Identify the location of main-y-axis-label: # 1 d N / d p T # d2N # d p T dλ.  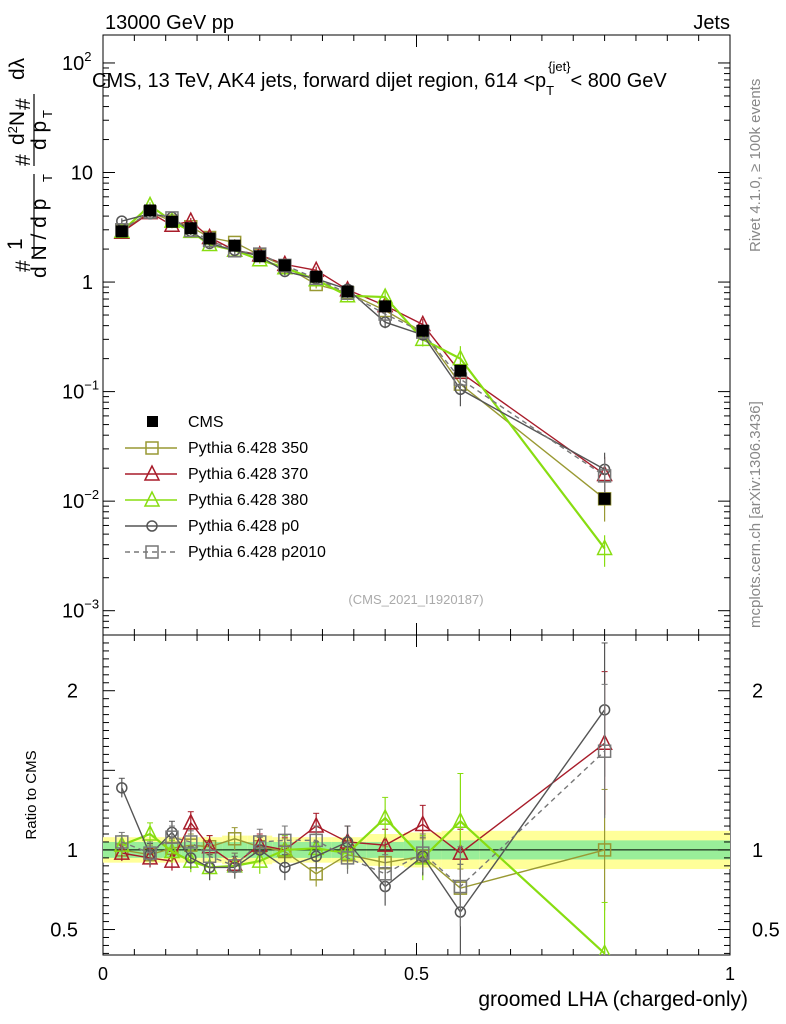
(30, 167).